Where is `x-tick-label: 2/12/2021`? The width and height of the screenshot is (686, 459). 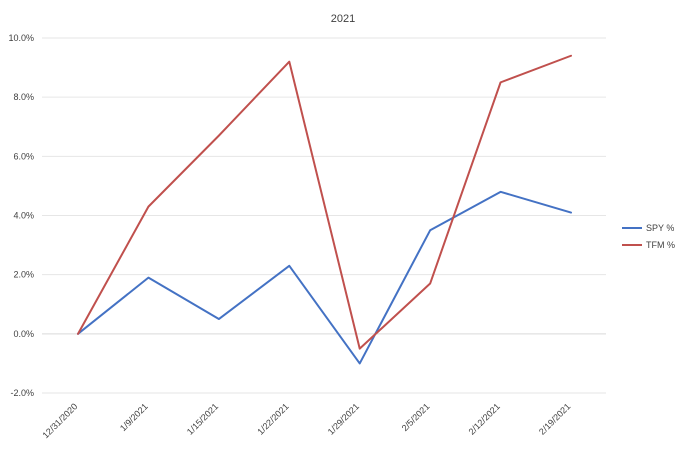
x-tick-label: 2/12/2021 is located at coordinates (484, 418).